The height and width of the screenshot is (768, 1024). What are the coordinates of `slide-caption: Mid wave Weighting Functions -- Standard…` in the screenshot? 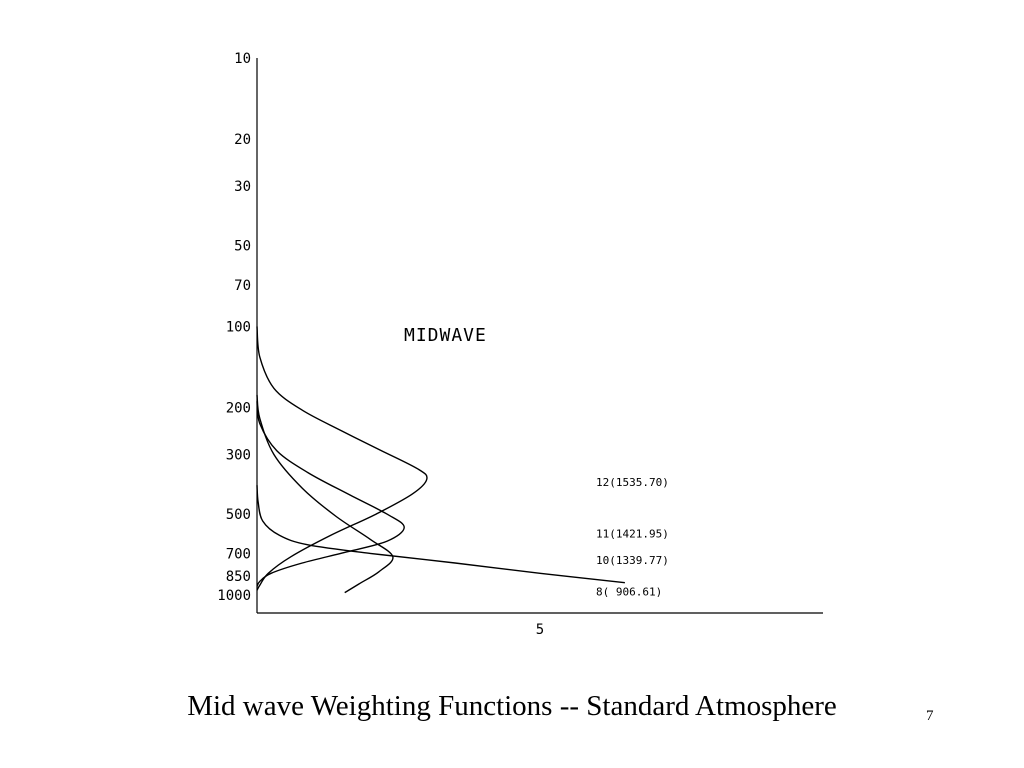 It's located at (512, 706).